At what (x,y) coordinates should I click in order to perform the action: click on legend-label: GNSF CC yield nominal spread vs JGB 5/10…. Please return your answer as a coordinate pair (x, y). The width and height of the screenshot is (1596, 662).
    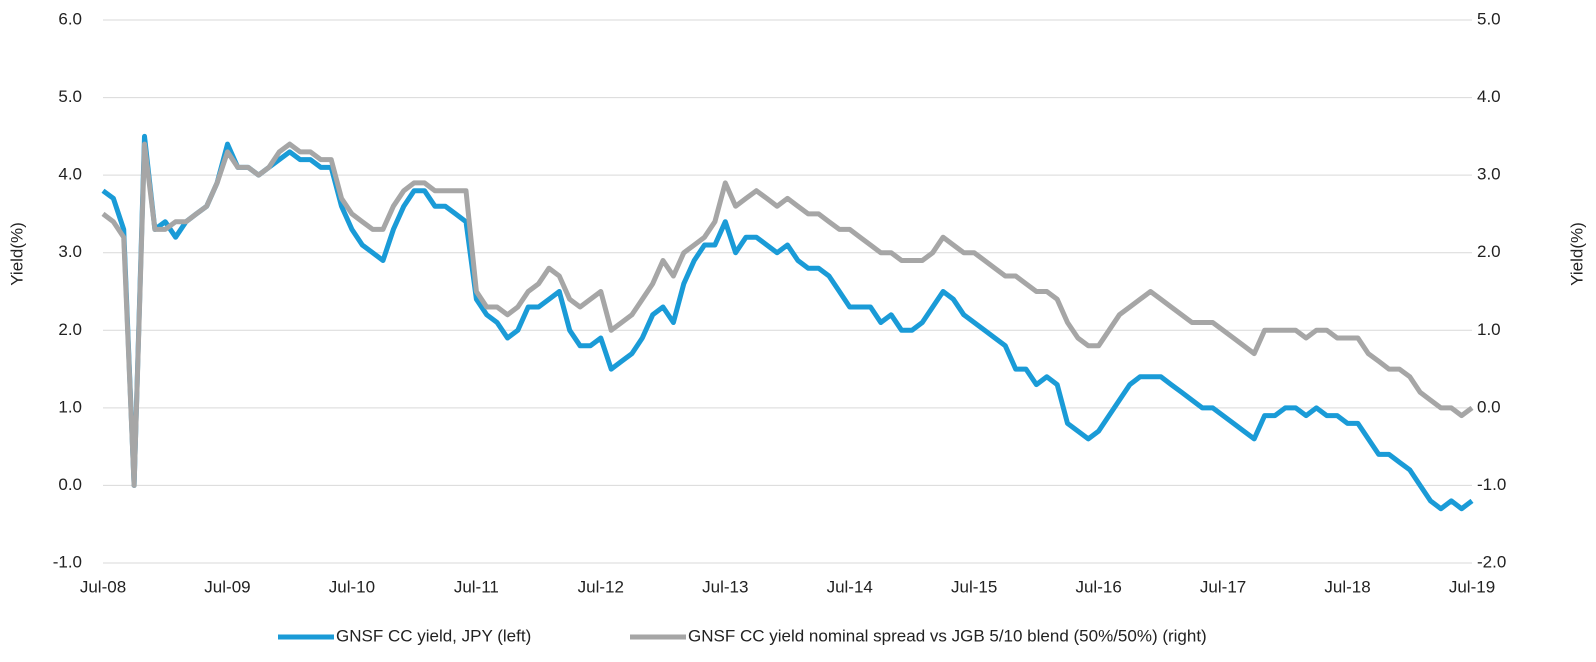
    Looking at the image, I should click on (947, 635).